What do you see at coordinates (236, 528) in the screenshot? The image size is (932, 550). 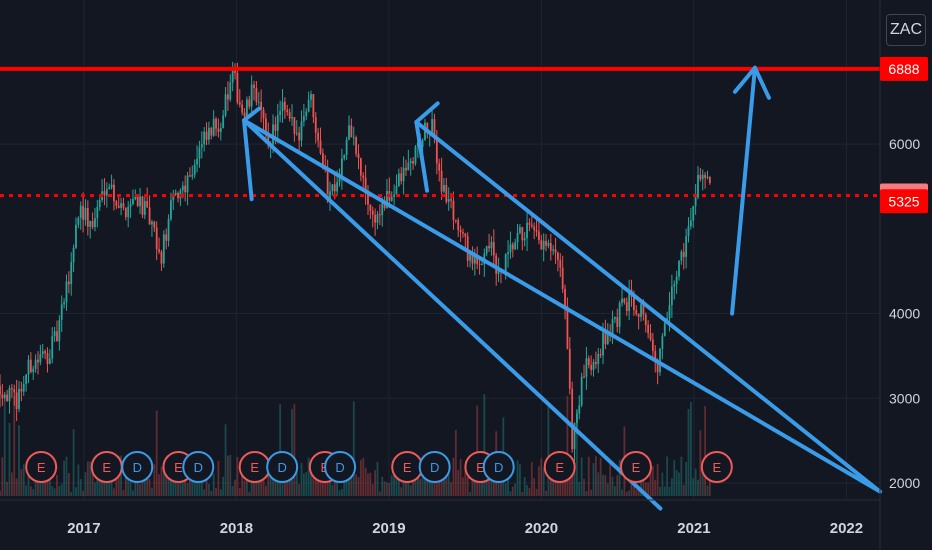 I see `x-tick-label: 2018` at bounding box center [236, 528].